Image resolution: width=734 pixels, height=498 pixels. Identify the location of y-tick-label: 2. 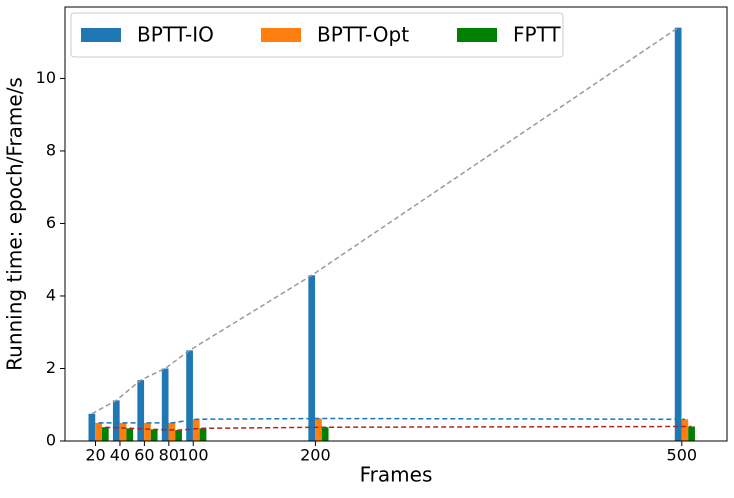
(51, 367).